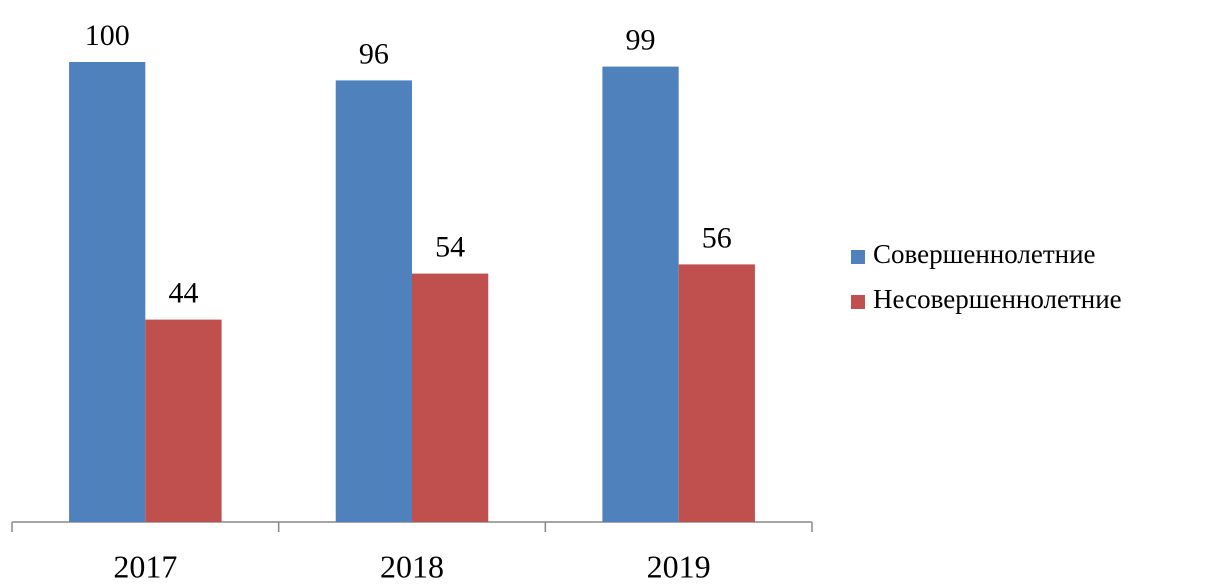  Describe the element at coordinates (997, 299) in the screenshot. I see `legend-label: Несовершеннолетние` at that location.